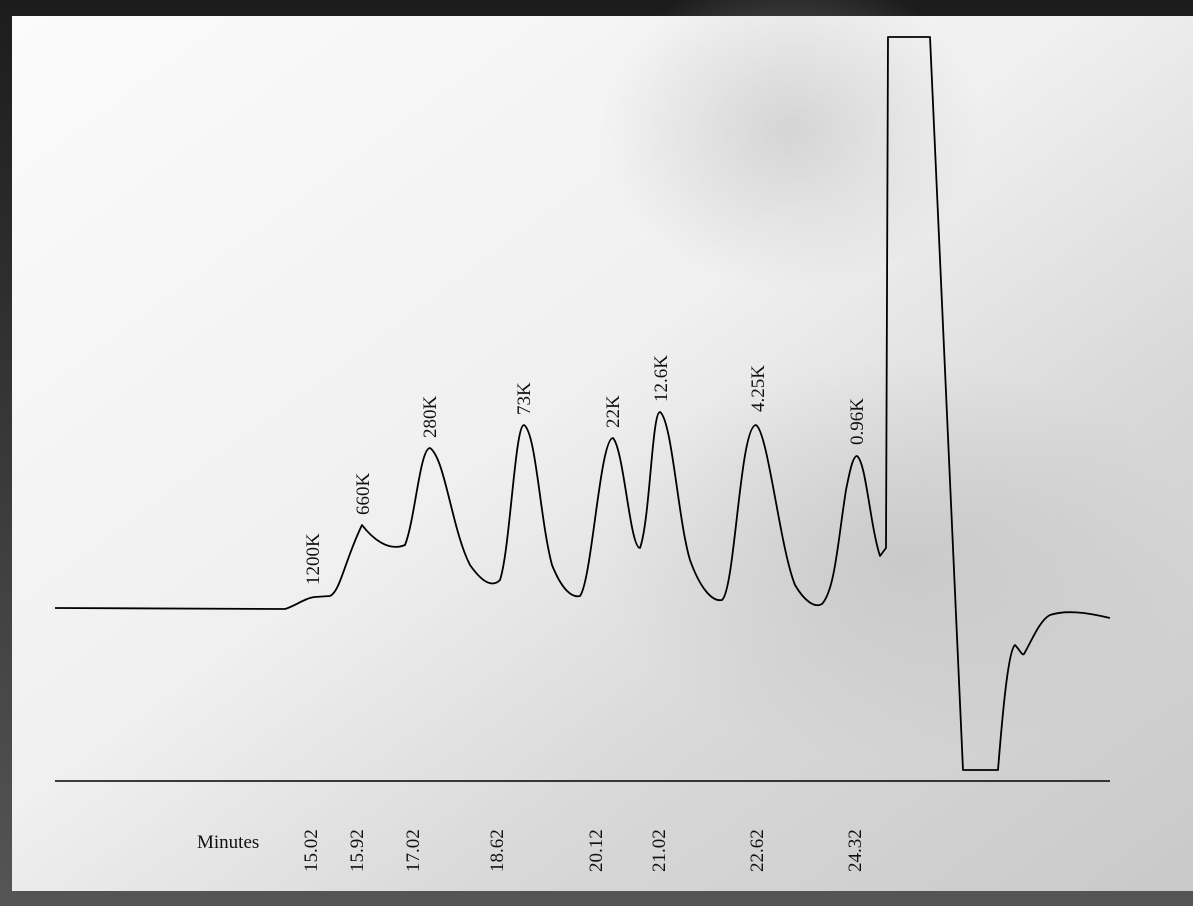 This screenshot has width=1193, height=906. Describe the element at coordinates (790, 145) in the screenshot. I see `background-photo` at that location.